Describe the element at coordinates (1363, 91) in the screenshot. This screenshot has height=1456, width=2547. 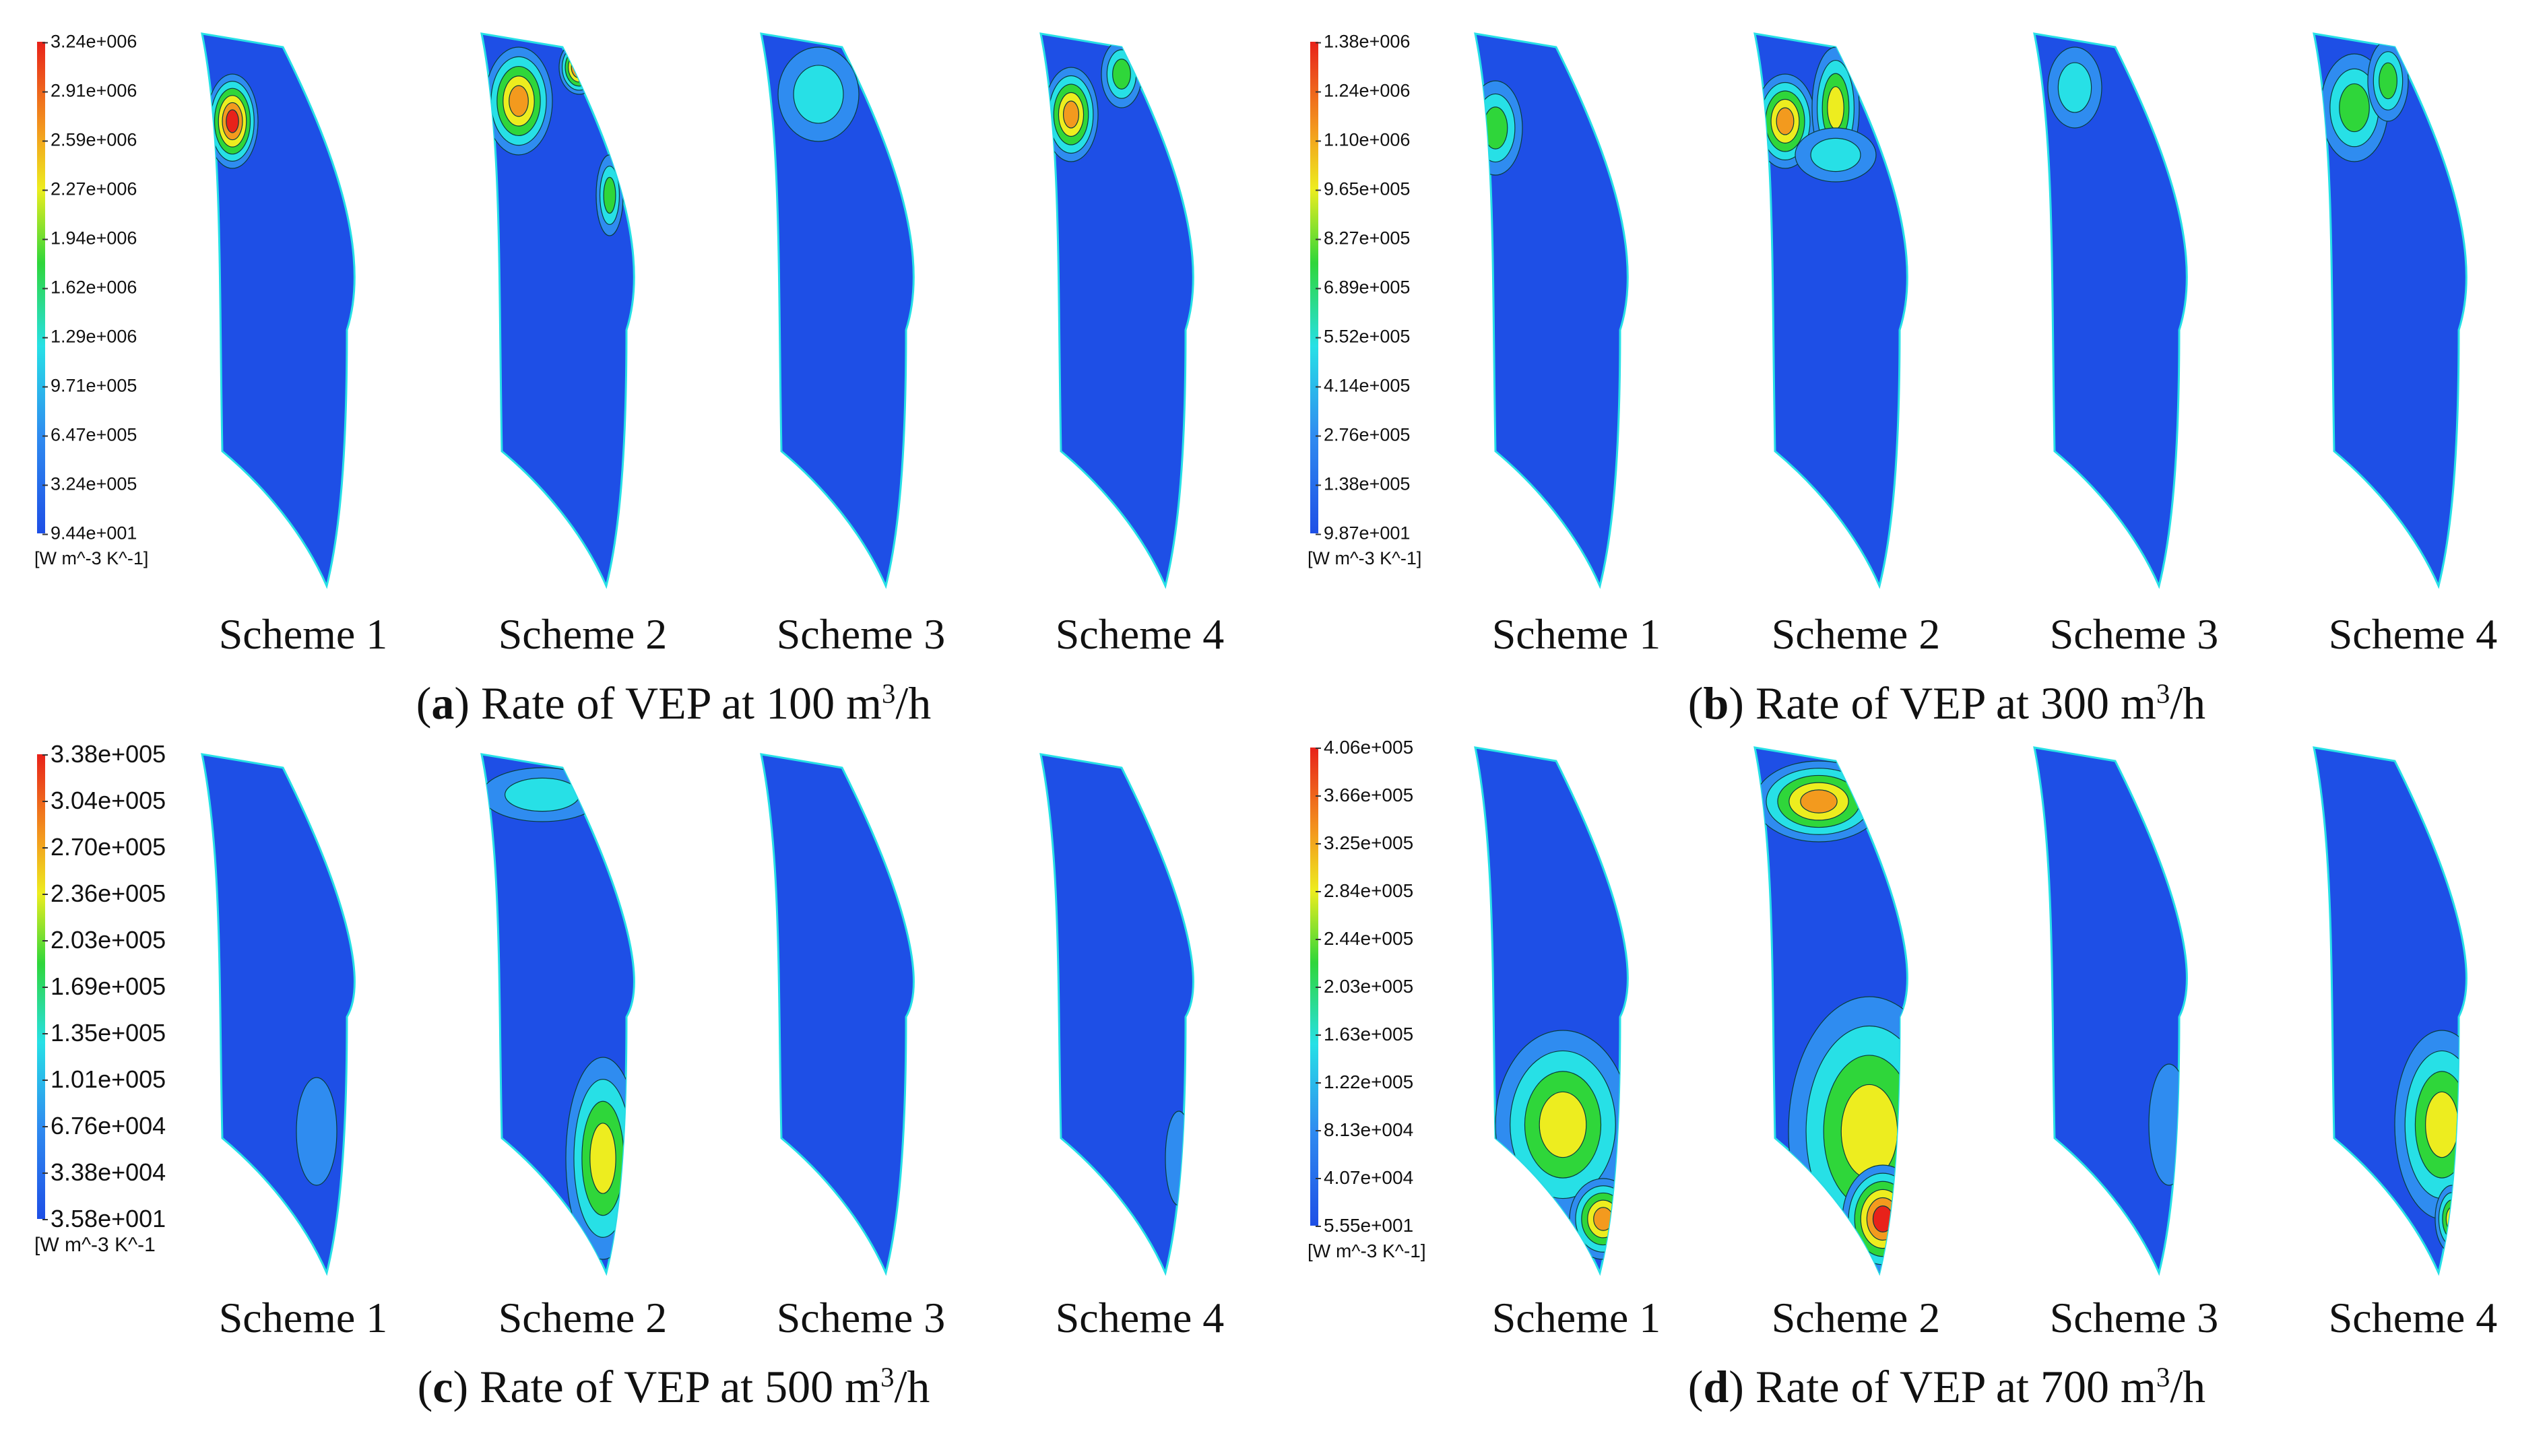
I see `legend-tick-label: 1.24e+006` at that location.